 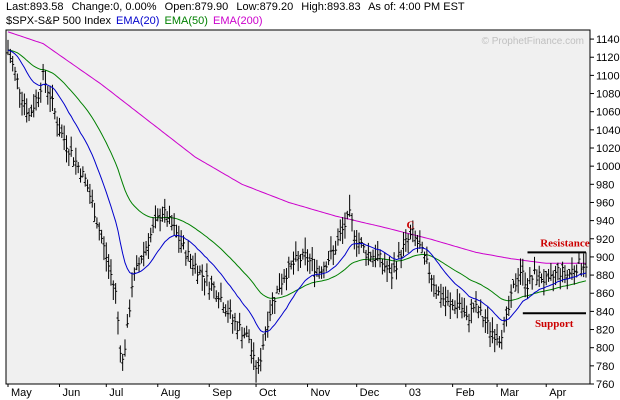 I want to click on y-tick-label: 1080, so click(x=608, y=95).